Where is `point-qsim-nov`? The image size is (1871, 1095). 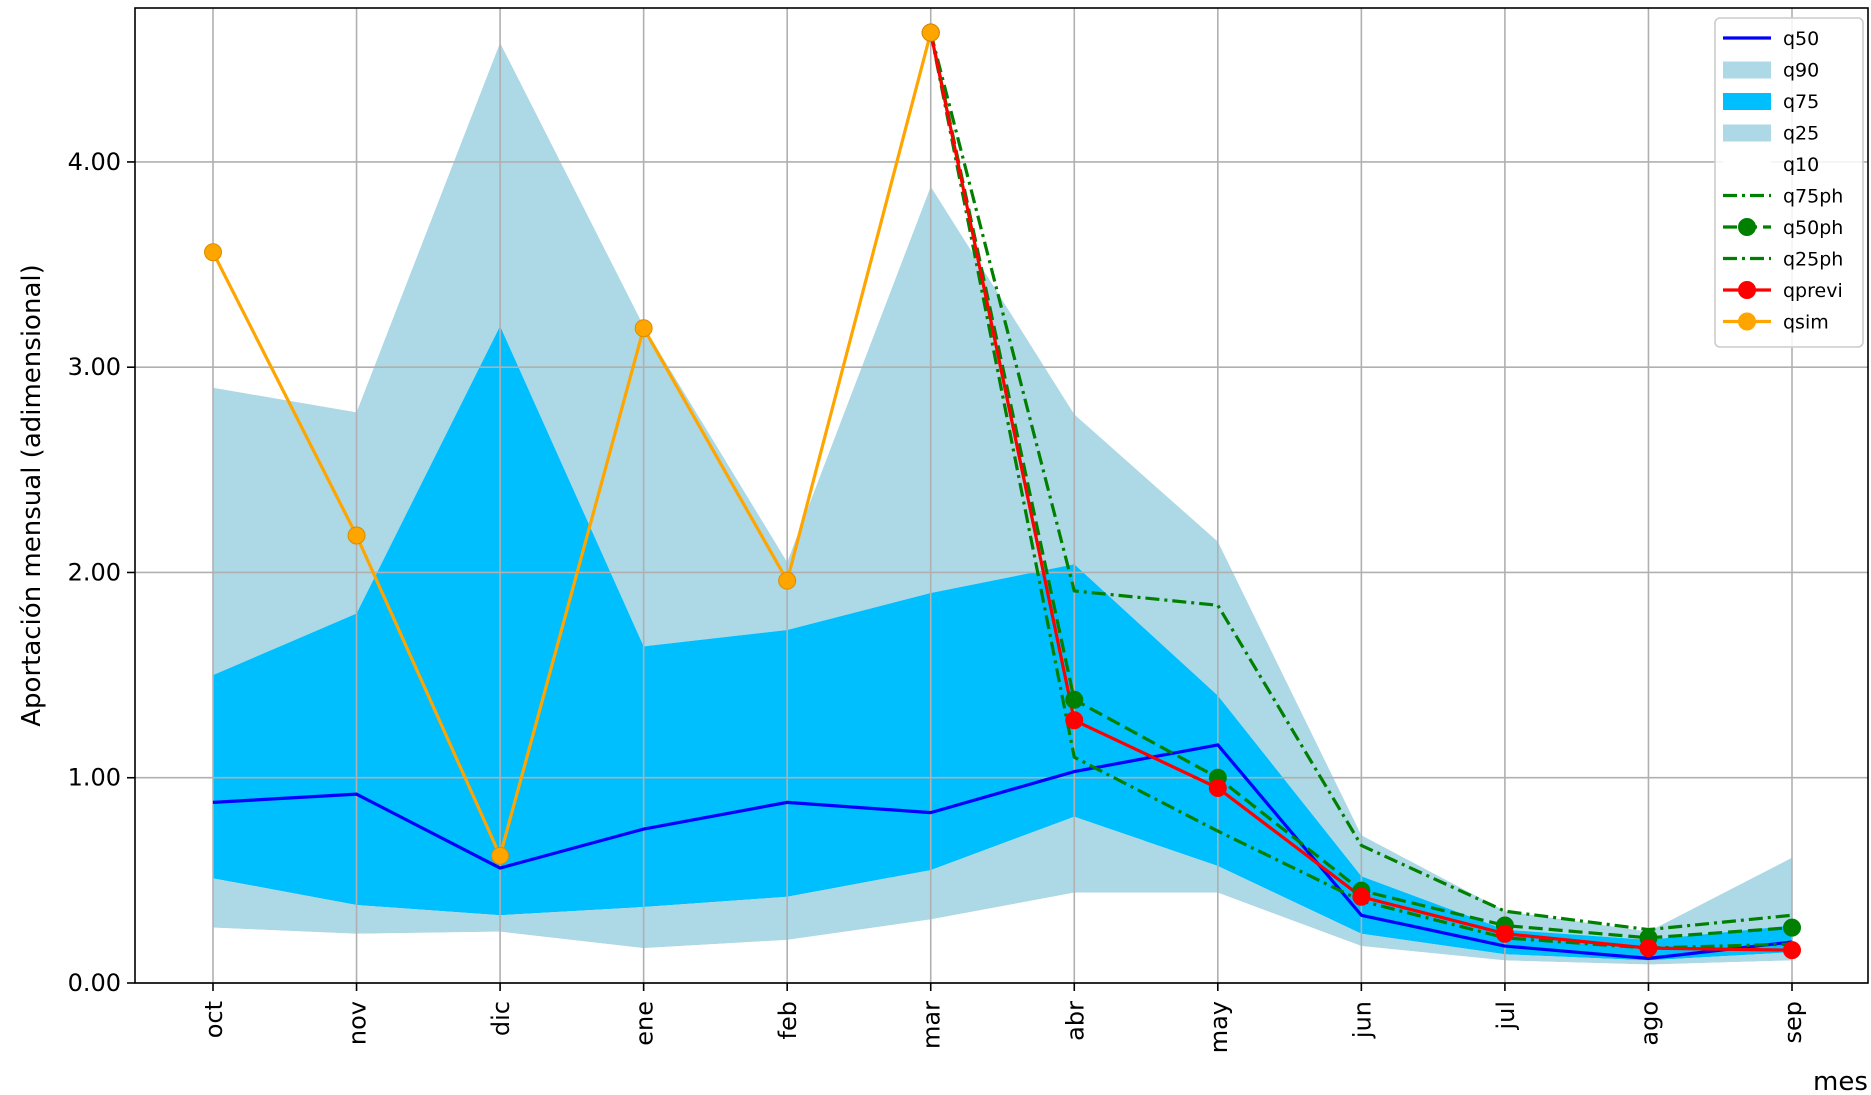 point-qsim-nov is located at coordinates (356, 535).